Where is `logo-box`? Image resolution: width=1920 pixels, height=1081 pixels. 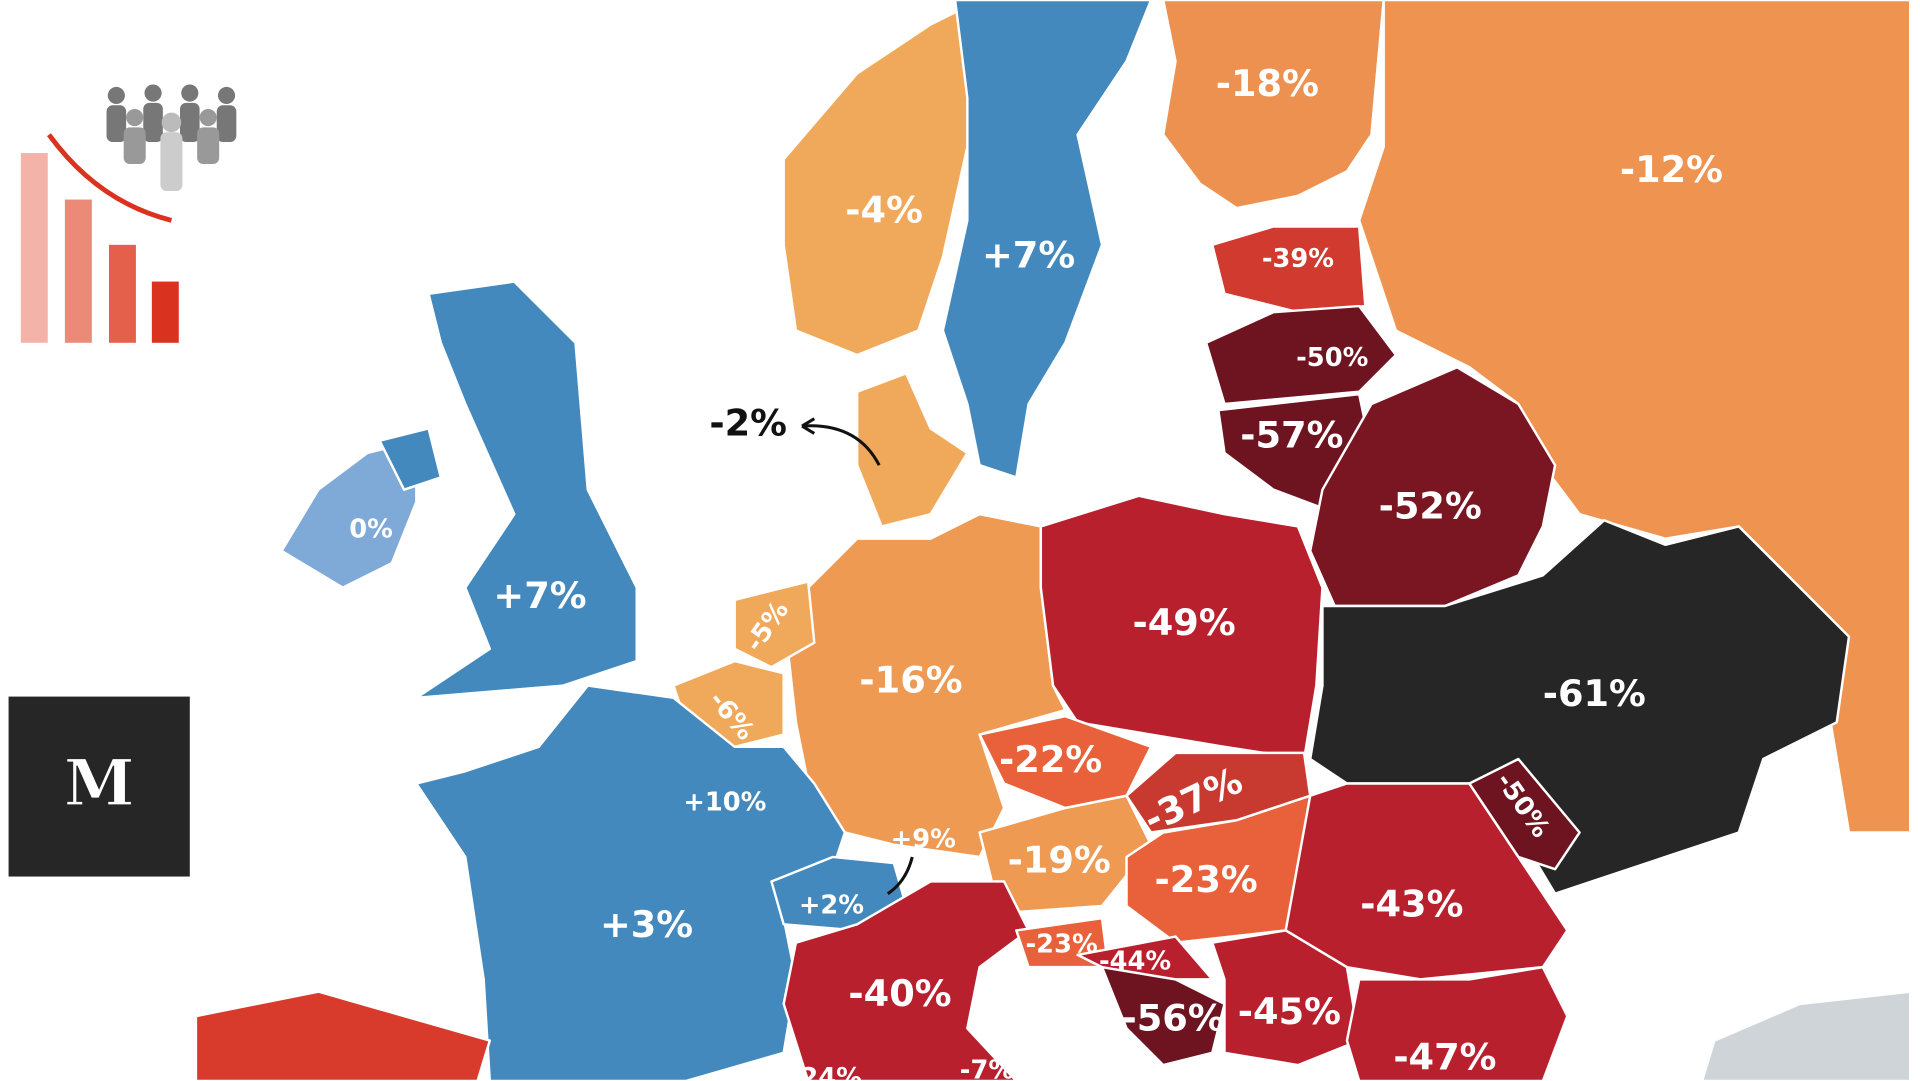 logo-box is located at coordinates (99, 786).